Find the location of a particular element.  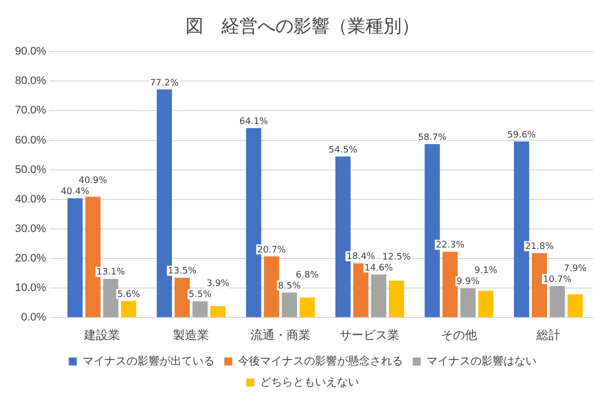

y-tick-label: 0.0% is located at coordinates (33, 318).